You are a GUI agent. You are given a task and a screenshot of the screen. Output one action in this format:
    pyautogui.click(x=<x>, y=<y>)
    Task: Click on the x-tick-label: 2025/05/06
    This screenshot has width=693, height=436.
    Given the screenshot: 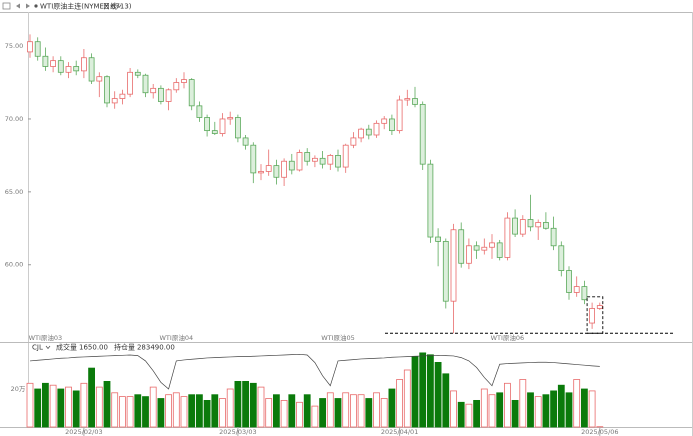 What is the action you would take?
    pyautogui.click(x=599, y=432)
    